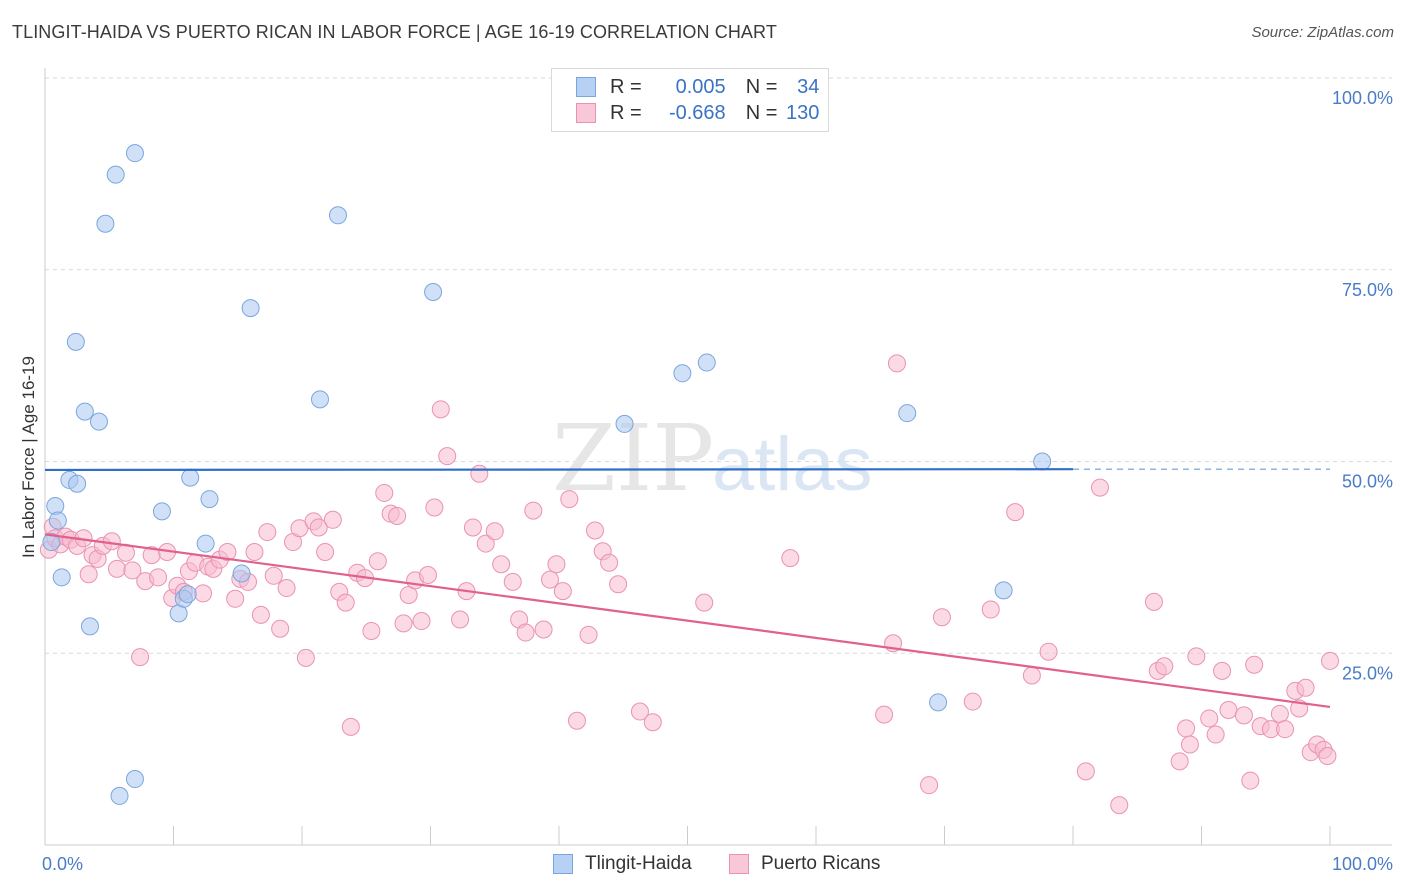  What do you see at coordinates (697, 113) in the screenshot?
I see `legend-row-puerto-ricans: R = -0.668 N = 130` at bounding box center [697, 113].